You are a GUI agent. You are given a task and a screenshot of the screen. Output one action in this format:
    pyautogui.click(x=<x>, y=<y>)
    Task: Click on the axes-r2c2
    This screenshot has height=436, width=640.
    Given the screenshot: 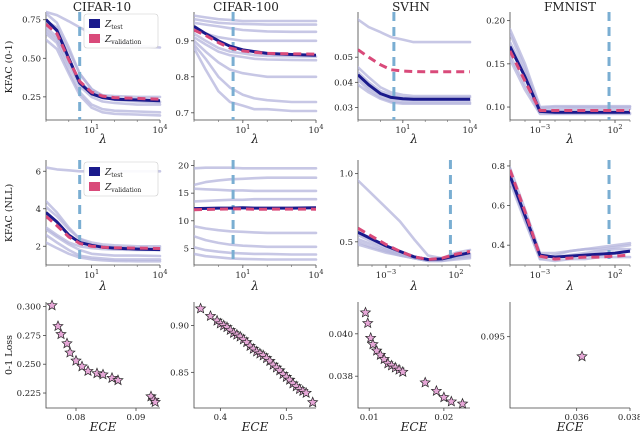 What is the action you would take?
    pyautogui.click(x=254, y=213)
    